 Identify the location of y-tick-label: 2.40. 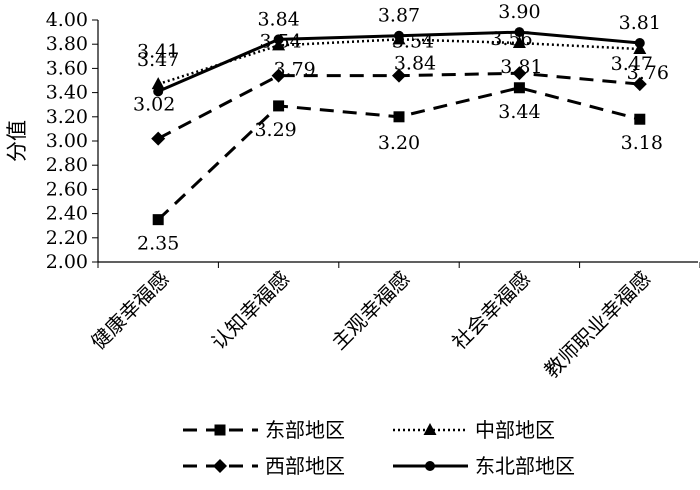
(67, 214).